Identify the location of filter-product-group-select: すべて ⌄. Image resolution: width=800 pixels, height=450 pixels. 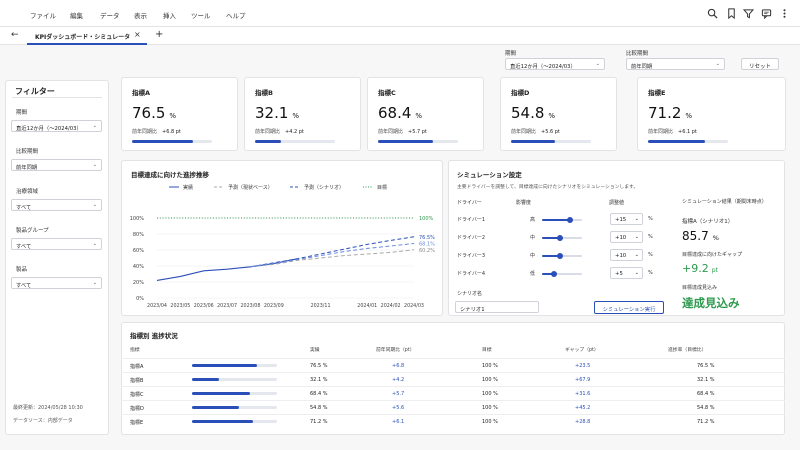
(56, 244).